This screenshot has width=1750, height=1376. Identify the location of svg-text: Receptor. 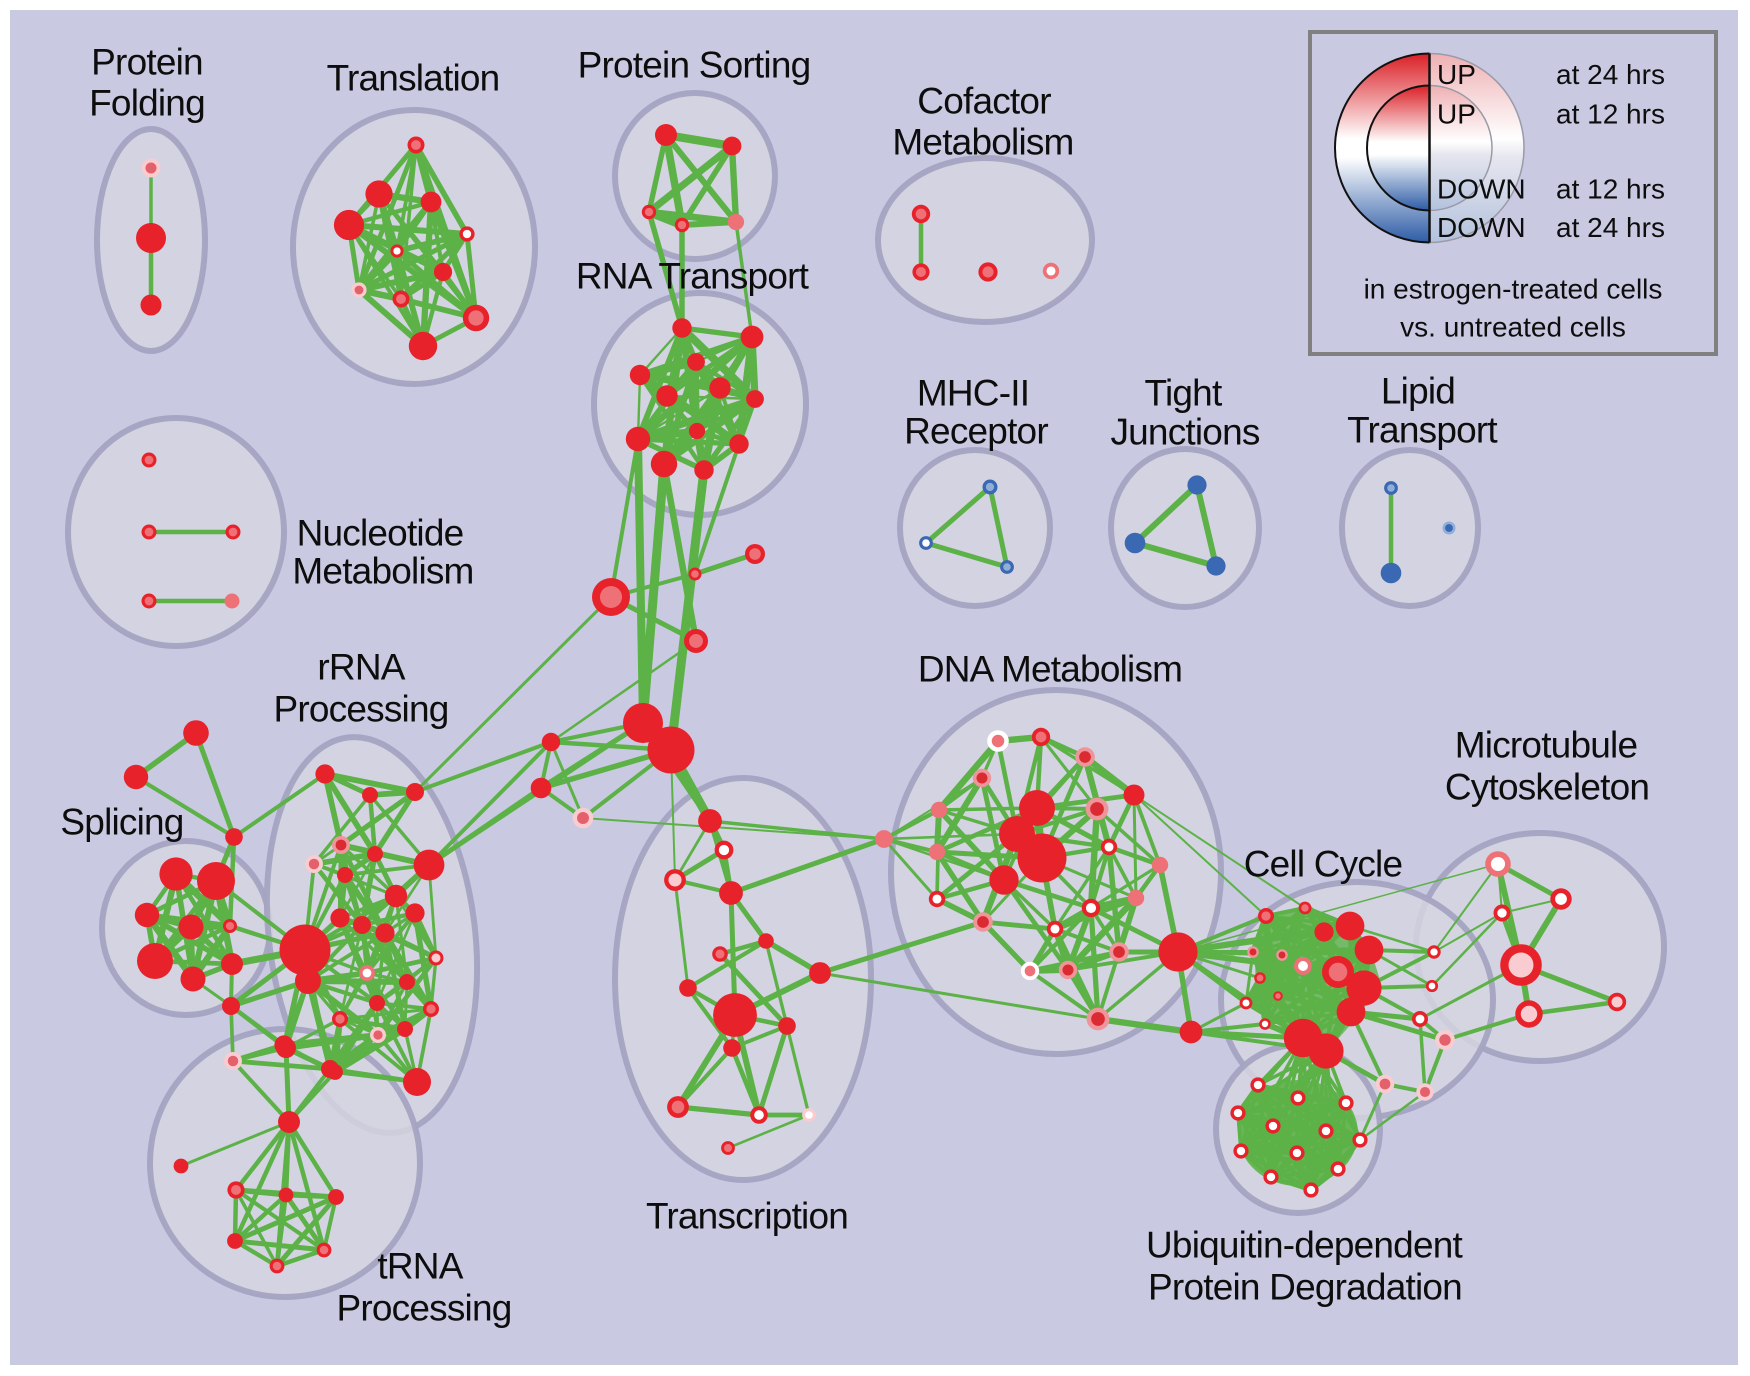
(976, 431).